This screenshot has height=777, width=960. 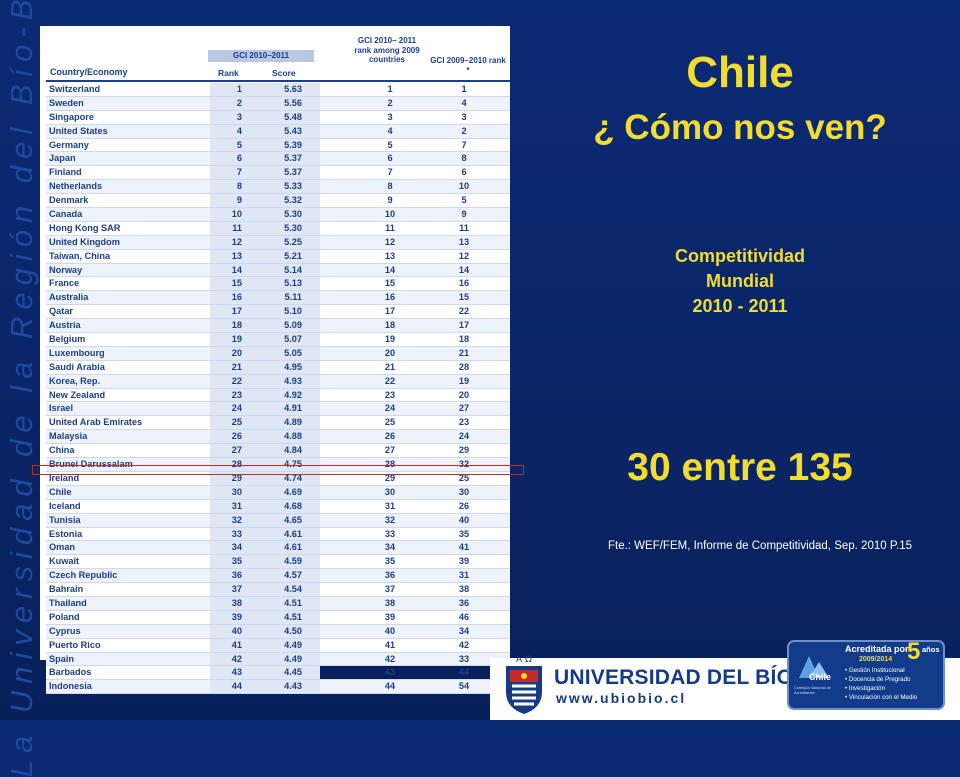 I want to click on cell-rank-2009-2010: 30, so click(x=464, y=491).